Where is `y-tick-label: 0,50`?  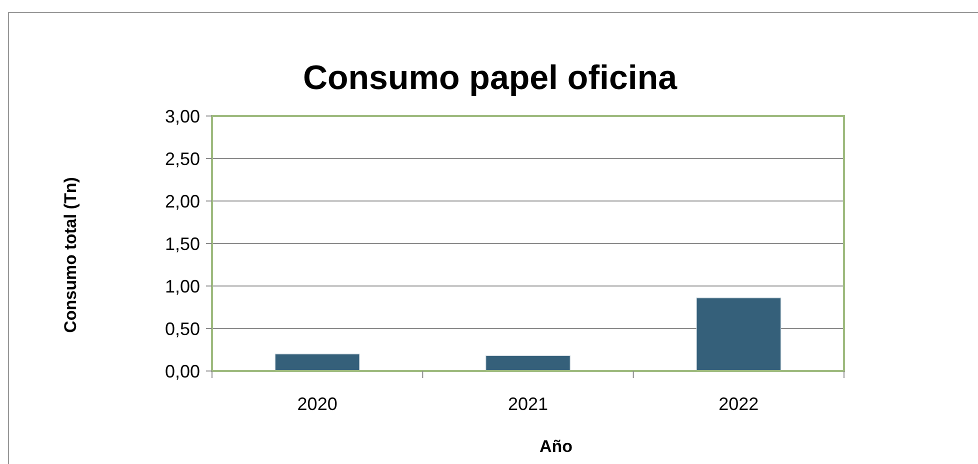
y-tick-label: 0,50 is located at coordinates (182, 328).